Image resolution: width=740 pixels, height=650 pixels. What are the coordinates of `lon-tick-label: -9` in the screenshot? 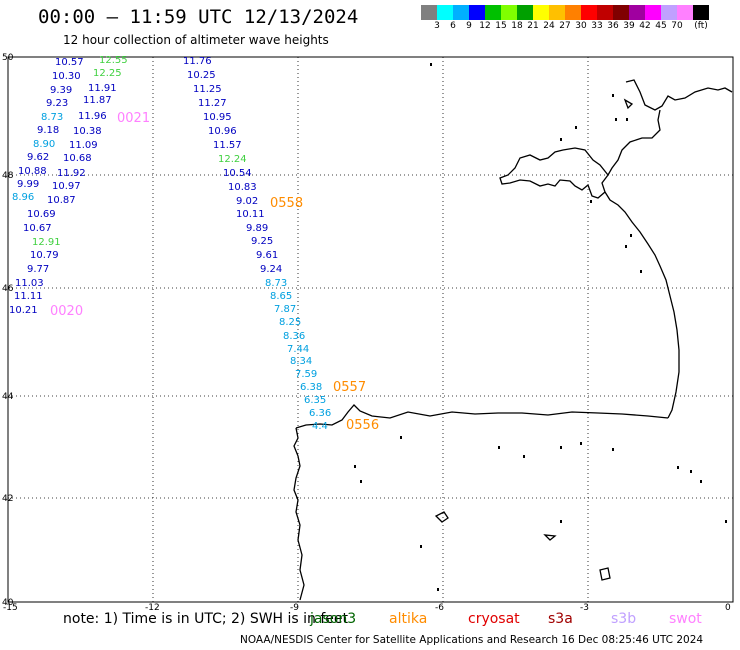 It's located at (294, 606).